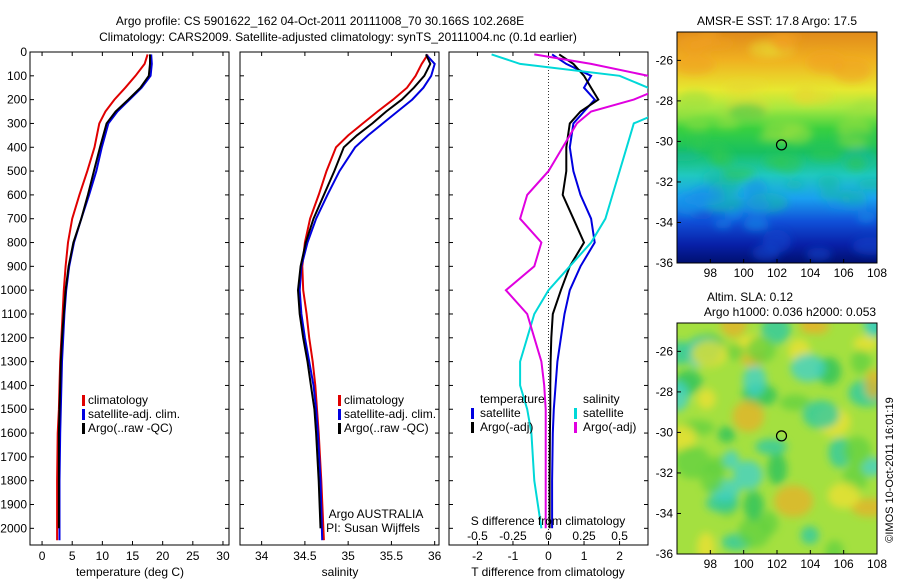 The image size is (900, 580). I want to click on sst-heatmap, so click(777, 147).